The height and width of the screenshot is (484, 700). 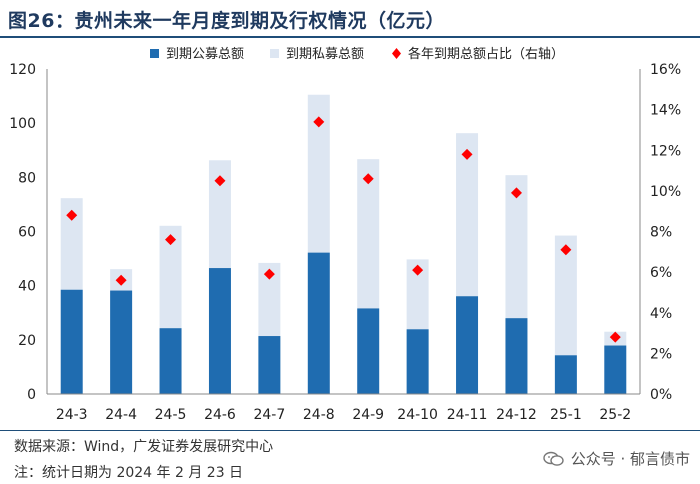 I want to click on x-tick-label: 24-6, so click(x=220, y=415).